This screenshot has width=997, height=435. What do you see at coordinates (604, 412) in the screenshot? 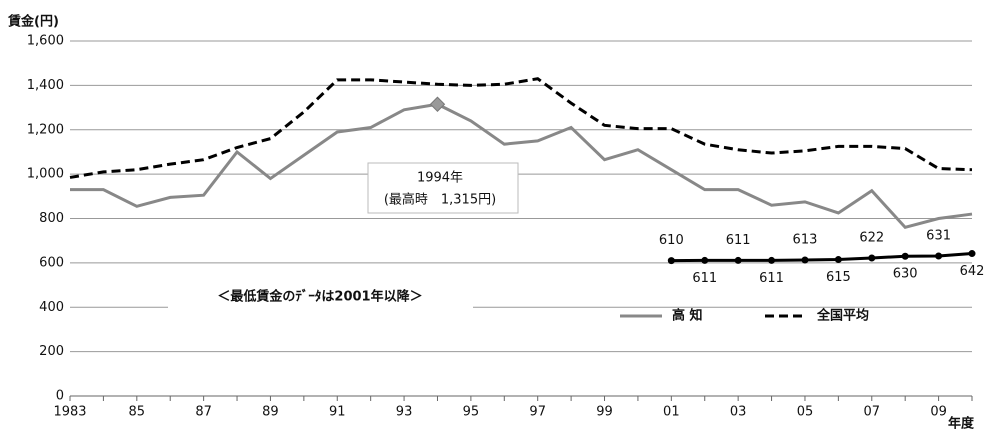
I see `x-tick-label: 99` at bounding box center [604, 412].